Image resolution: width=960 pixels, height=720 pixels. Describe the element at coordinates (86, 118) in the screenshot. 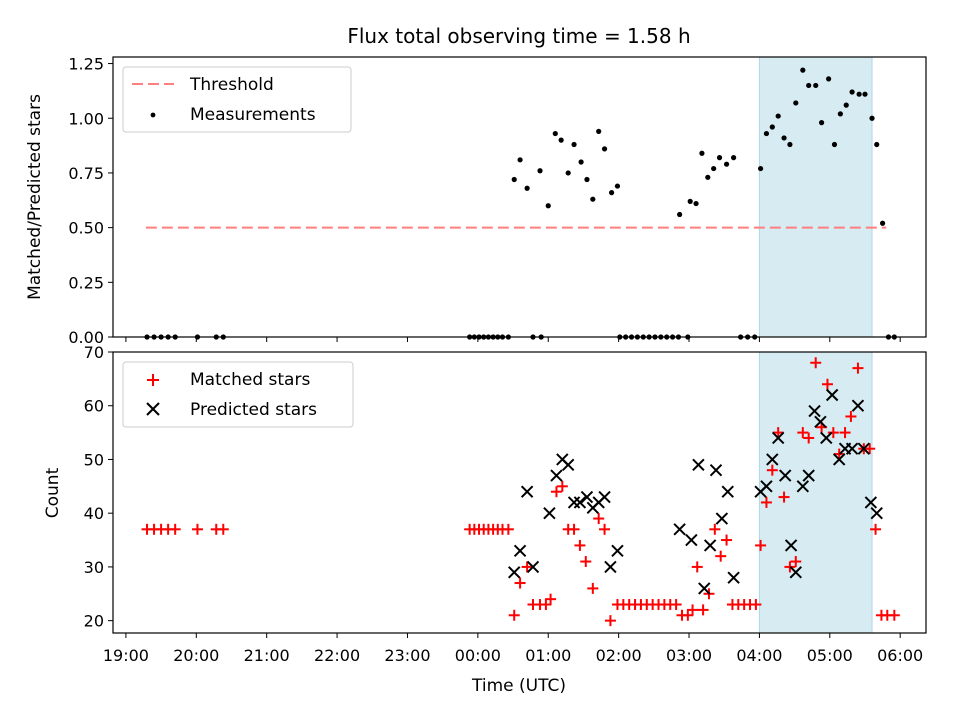

I see `top-y-tick-label: 1.00` at that location.